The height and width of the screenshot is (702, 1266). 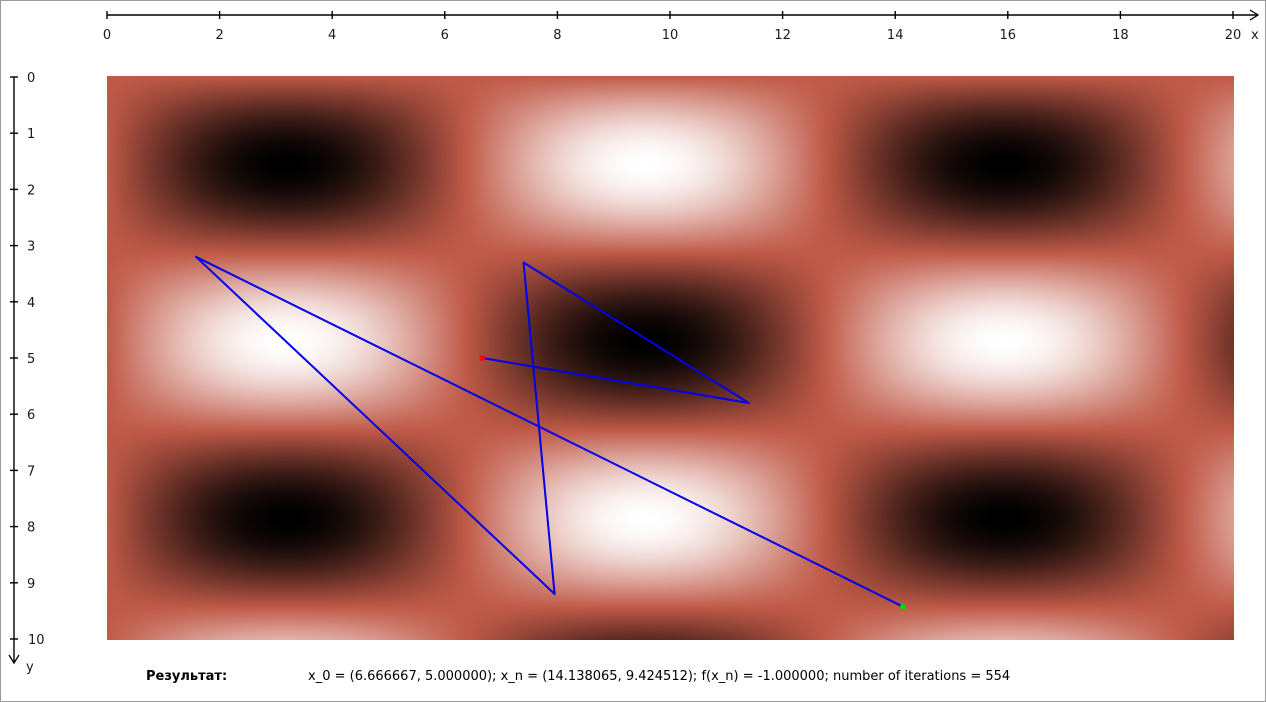 What do you see at coordinates (1233, 35) in the screenshot?
I see `x-tick-label: 20` at bounding box center [1233, 35].